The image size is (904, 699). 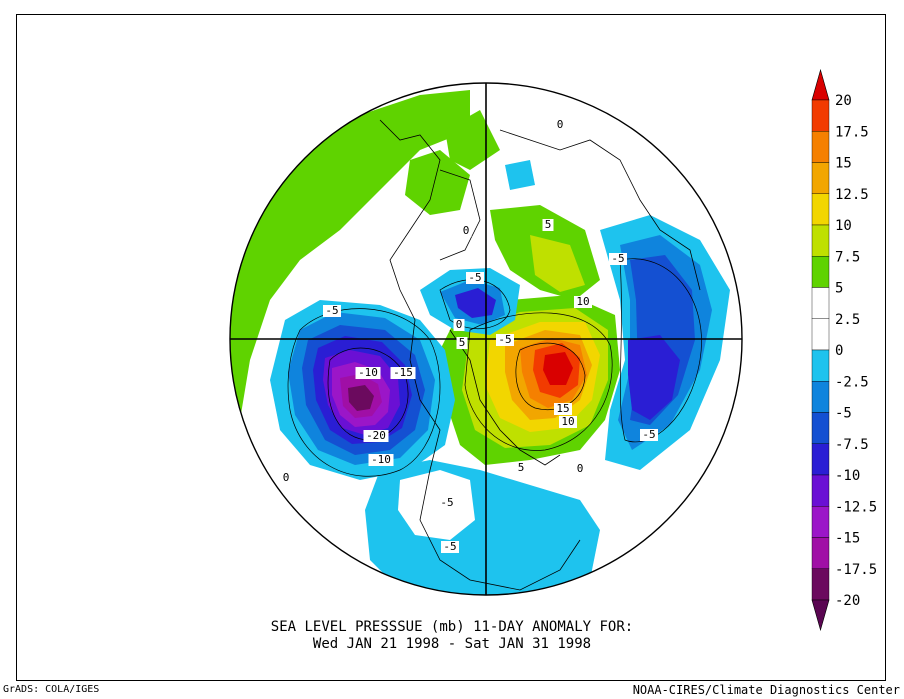 What do you see at coordinates (856, 507) in the screenshot?
I see `colorbar-tick-label: -12.5` at bounding box center [856, 507].